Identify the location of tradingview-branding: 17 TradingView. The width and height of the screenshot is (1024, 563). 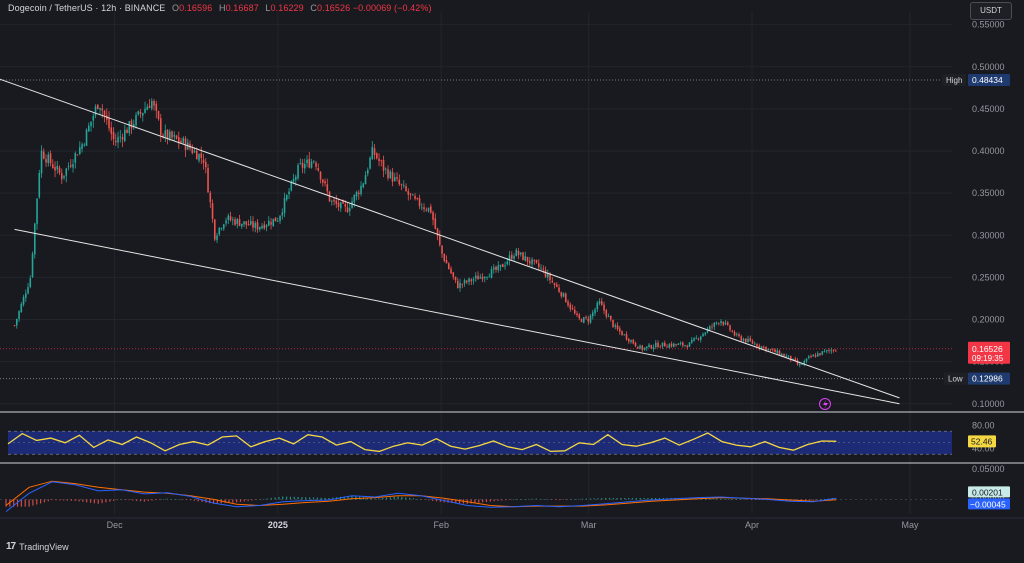
(37, 546).